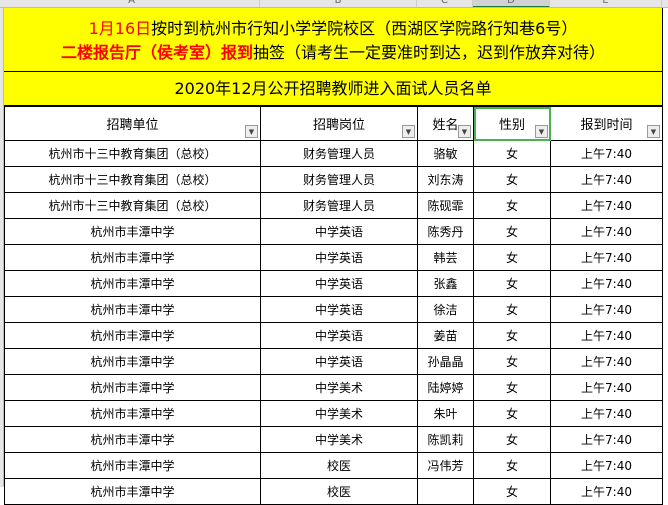 This screenshot has height=505, width=668. I want to click on name-cell, so click(445, 491).